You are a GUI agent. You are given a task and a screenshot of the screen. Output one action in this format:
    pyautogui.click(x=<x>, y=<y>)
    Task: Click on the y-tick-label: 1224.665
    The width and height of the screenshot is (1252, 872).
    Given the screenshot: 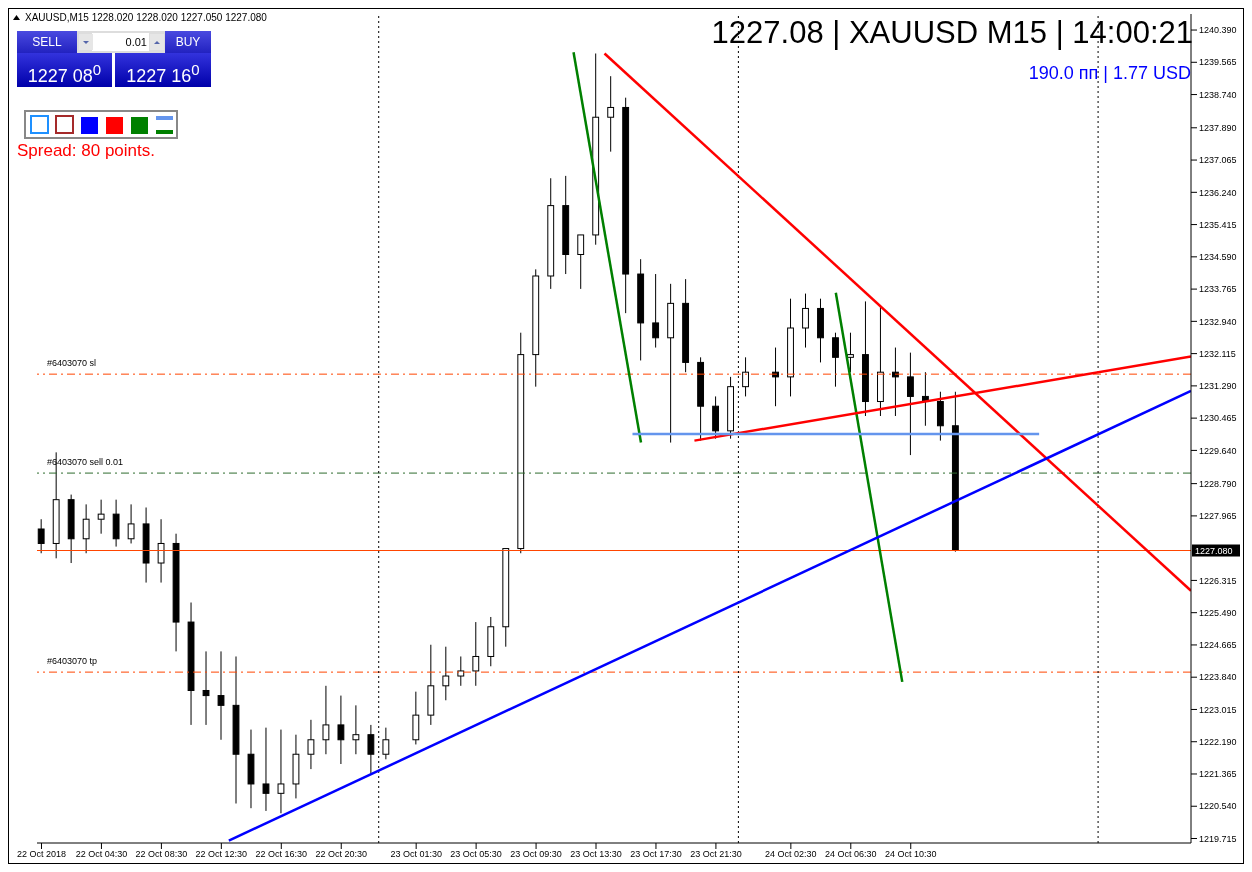 What is the action you would take?
    pyautogui.click(x=1218, y=645)
    